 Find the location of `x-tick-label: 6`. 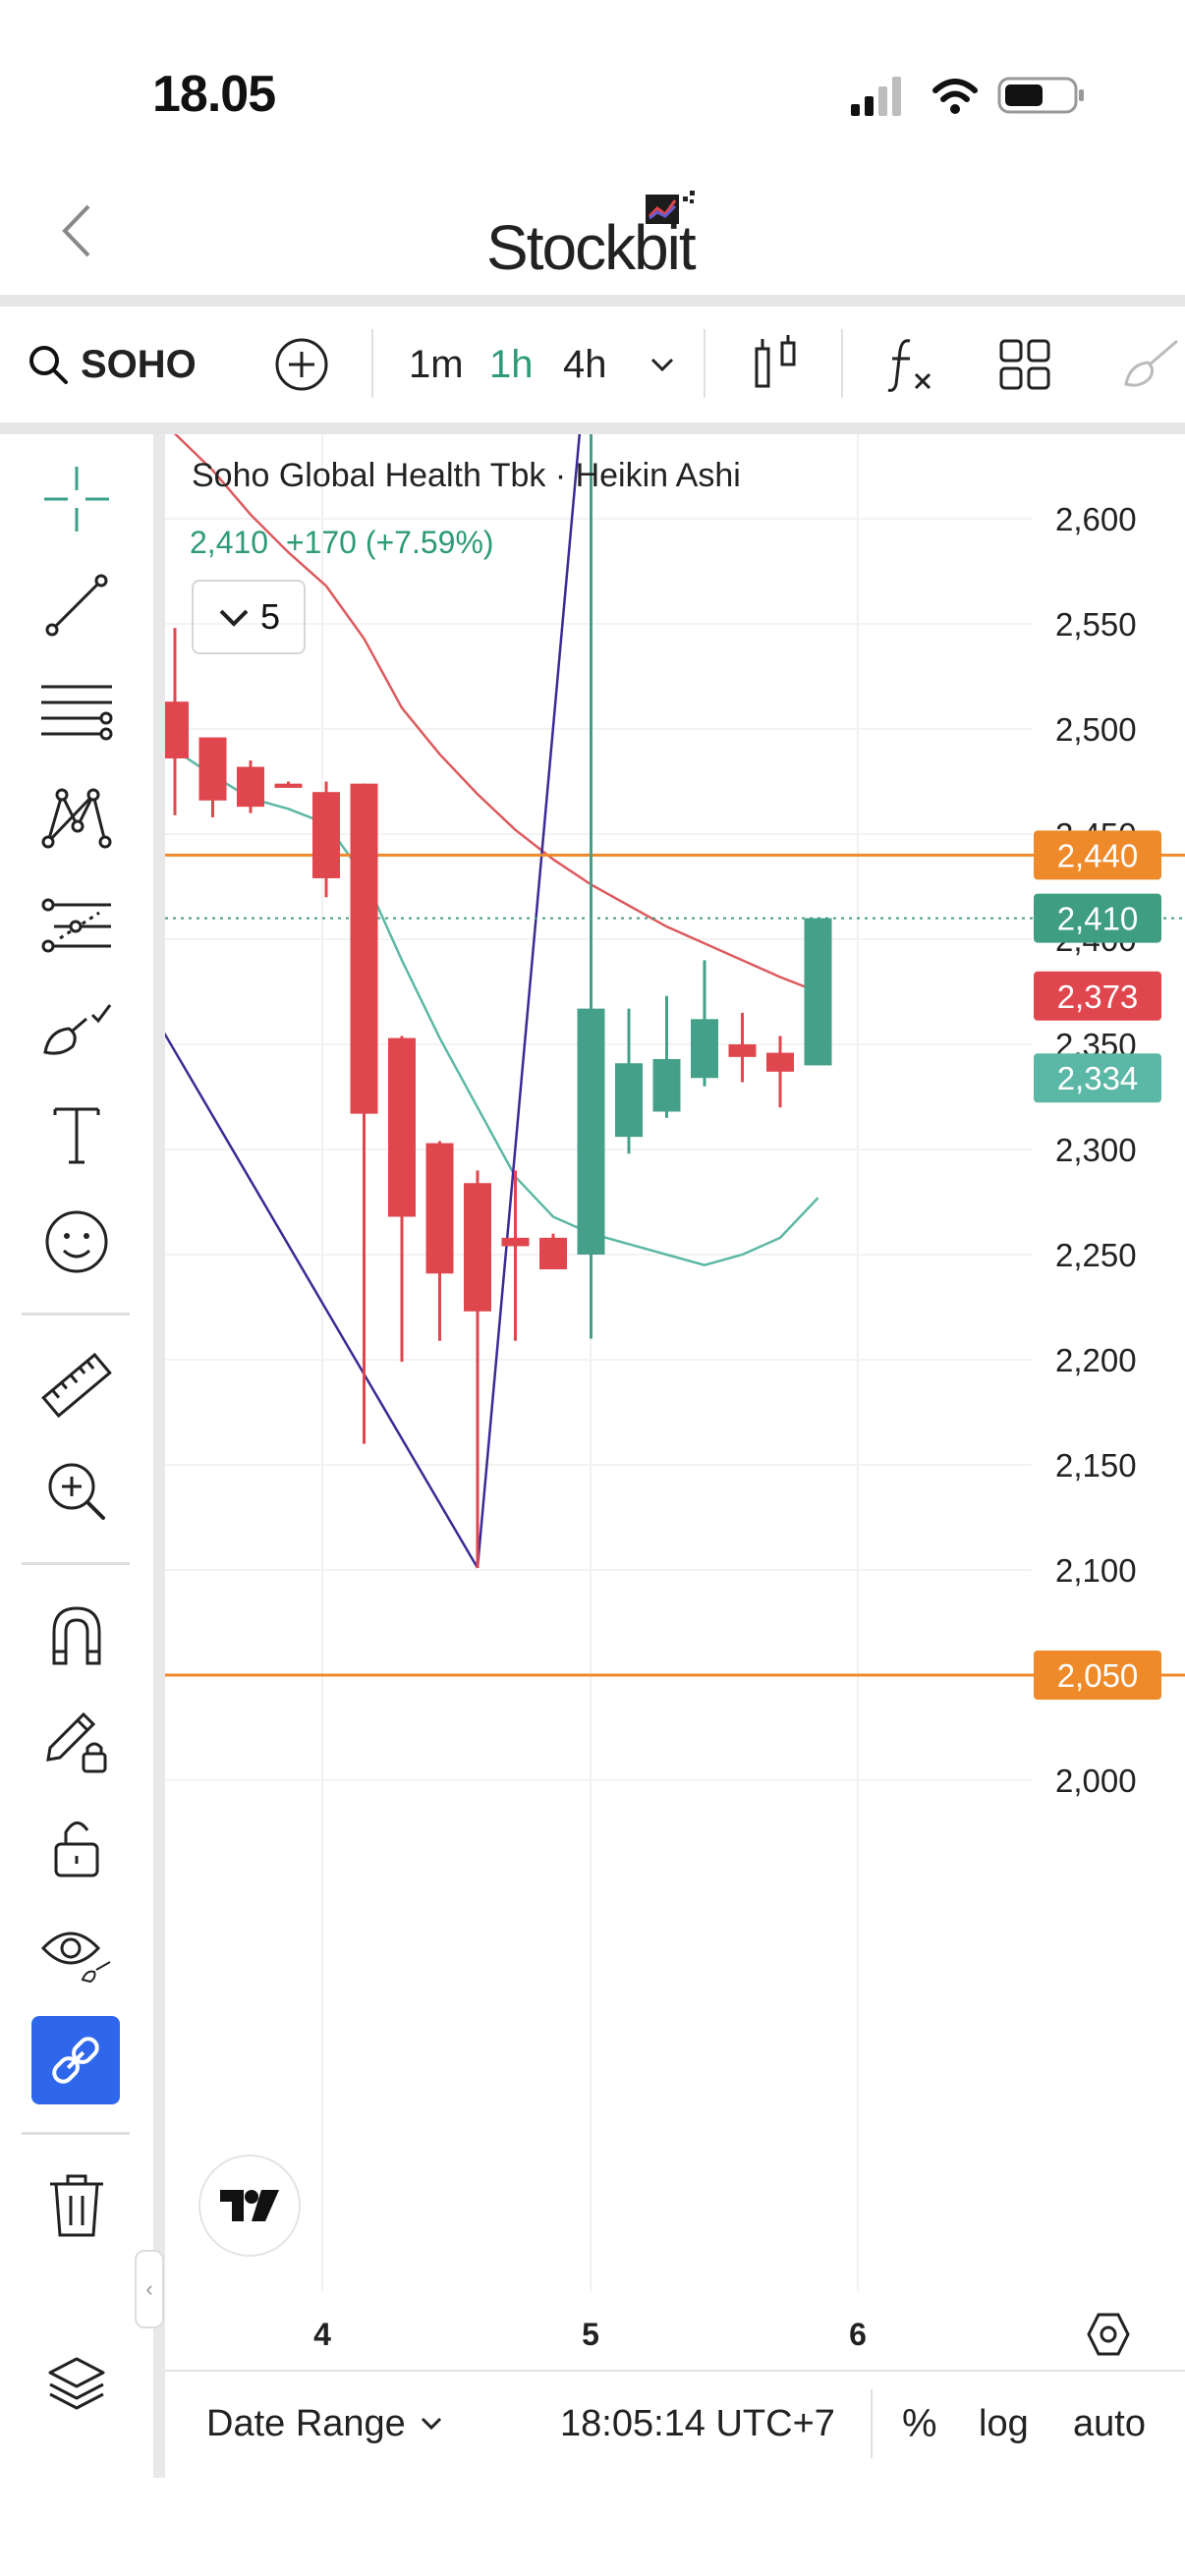

x-tick-label: 6 is located at coordinates (858, 2334).